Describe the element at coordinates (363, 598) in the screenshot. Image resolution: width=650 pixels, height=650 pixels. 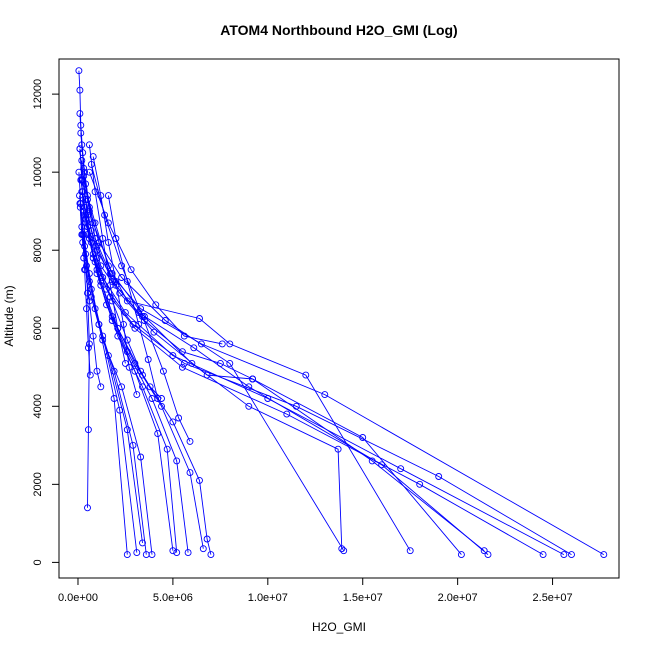
I see `x-tick-label: 1.5e+07` at that location.